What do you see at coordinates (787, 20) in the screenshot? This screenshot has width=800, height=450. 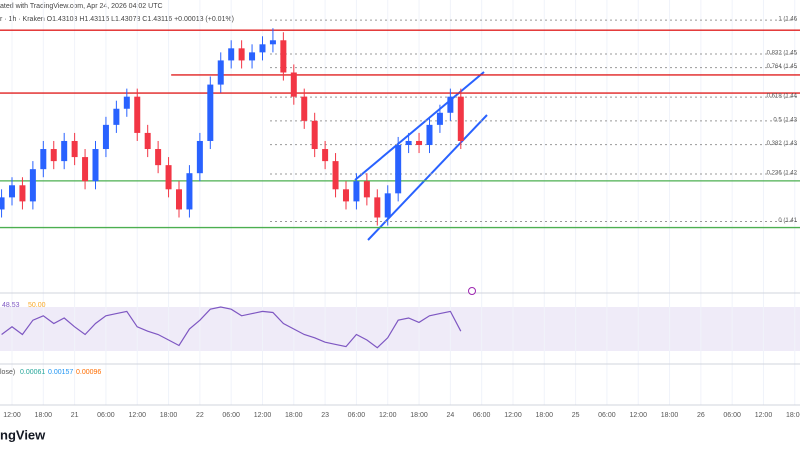 I see `fib-label: 1 (1.46` at bounding box center [787, 20].